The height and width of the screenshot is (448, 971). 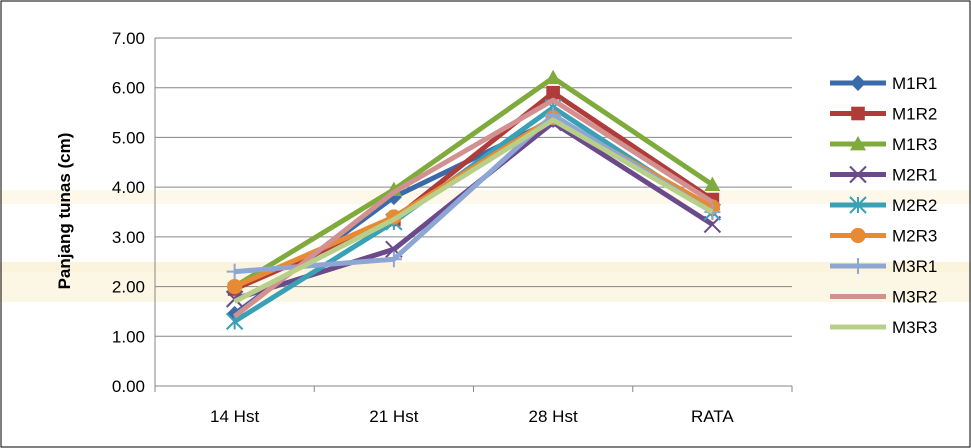 I want to click on legend-item-m2r3: M2R3, so click(x=883, y=236).